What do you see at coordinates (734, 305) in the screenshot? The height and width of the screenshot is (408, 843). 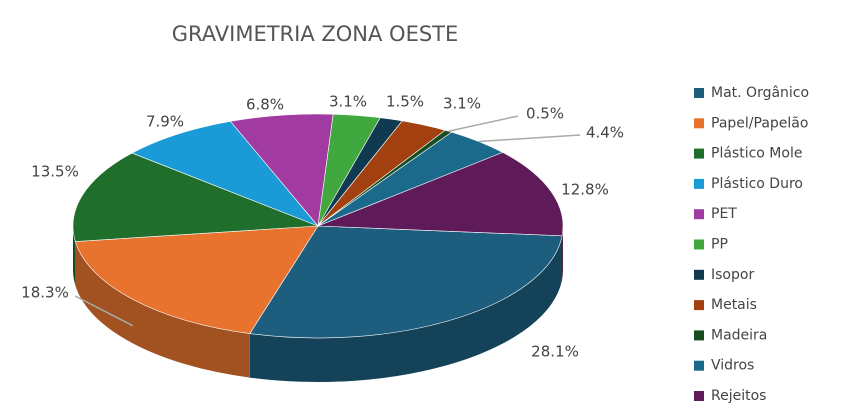 I see `legend-label: Metais` at bounding box center [734, 305].